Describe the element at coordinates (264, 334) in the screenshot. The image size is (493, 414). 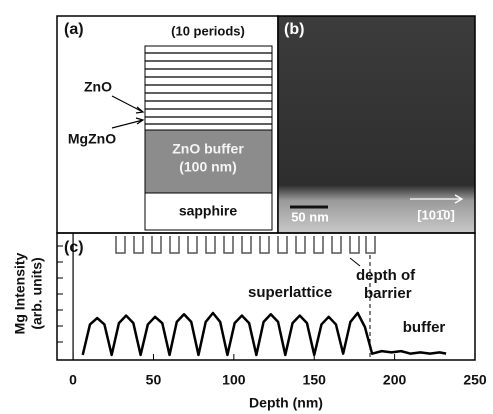
I see `intensity-line` at that location.